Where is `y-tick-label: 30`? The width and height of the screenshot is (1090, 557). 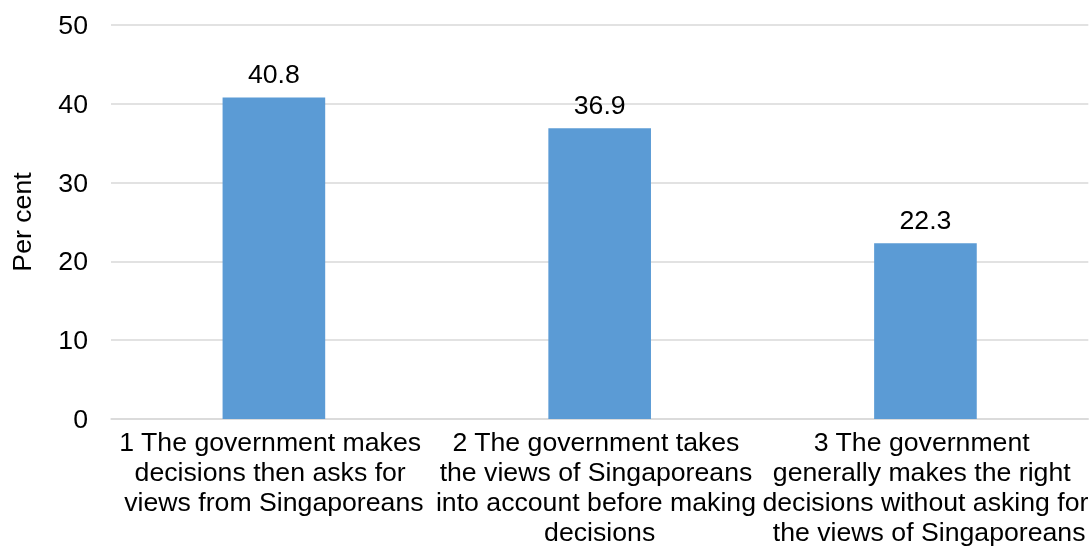
y-tick-label: 30 is located at coordinates (73, 182).